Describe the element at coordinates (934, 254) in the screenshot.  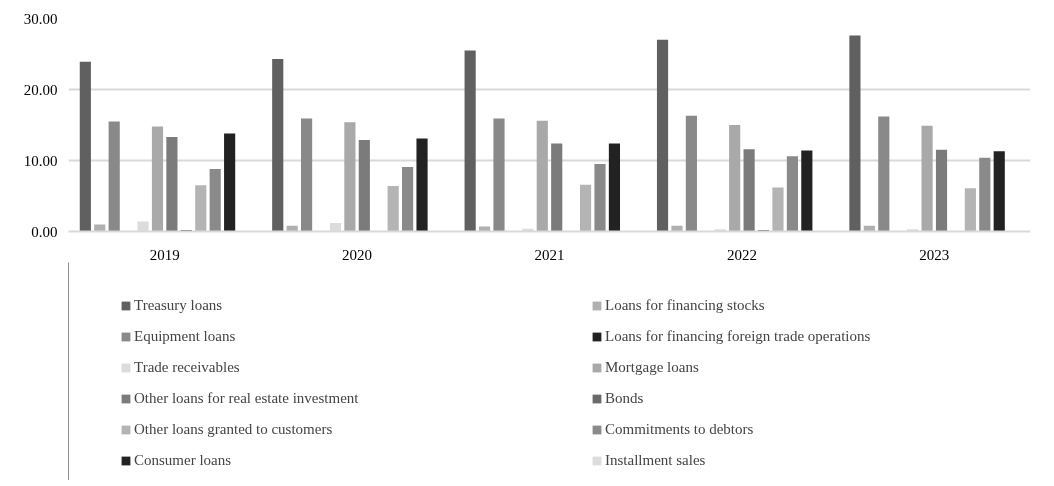
I see `x-tick-label: 2023` at that location.